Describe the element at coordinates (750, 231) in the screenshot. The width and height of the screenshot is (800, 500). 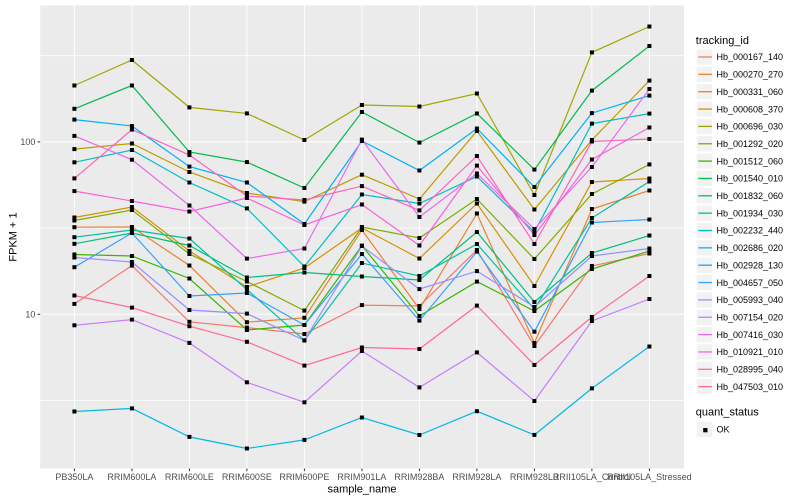
I see `svg-text: Hb_002232_440` at that location.